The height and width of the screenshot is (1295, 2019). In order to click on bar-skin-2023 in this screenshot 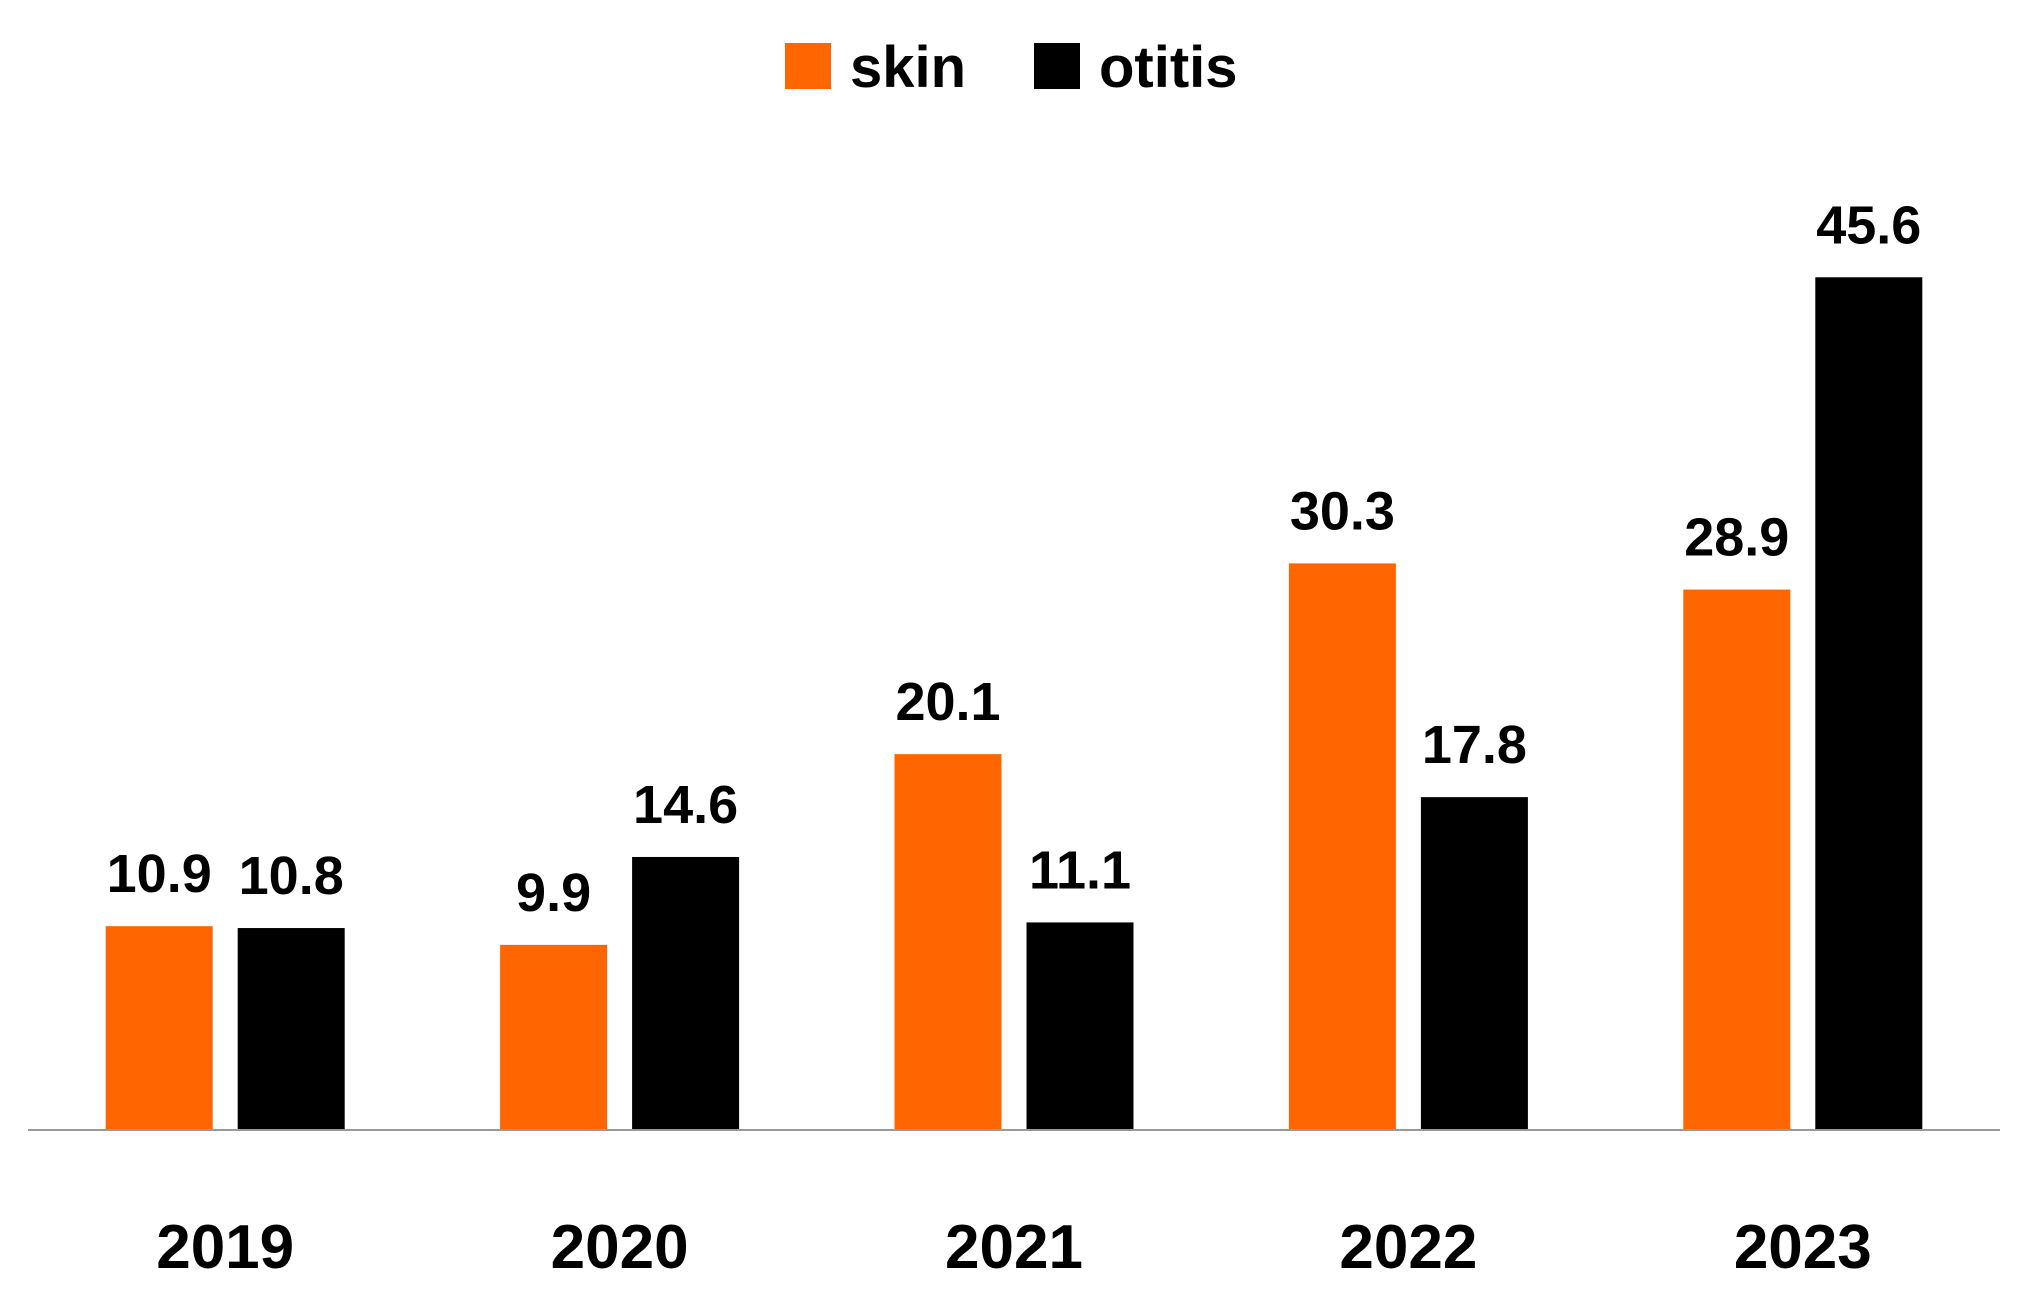, I will do `click(1737, 859)`.